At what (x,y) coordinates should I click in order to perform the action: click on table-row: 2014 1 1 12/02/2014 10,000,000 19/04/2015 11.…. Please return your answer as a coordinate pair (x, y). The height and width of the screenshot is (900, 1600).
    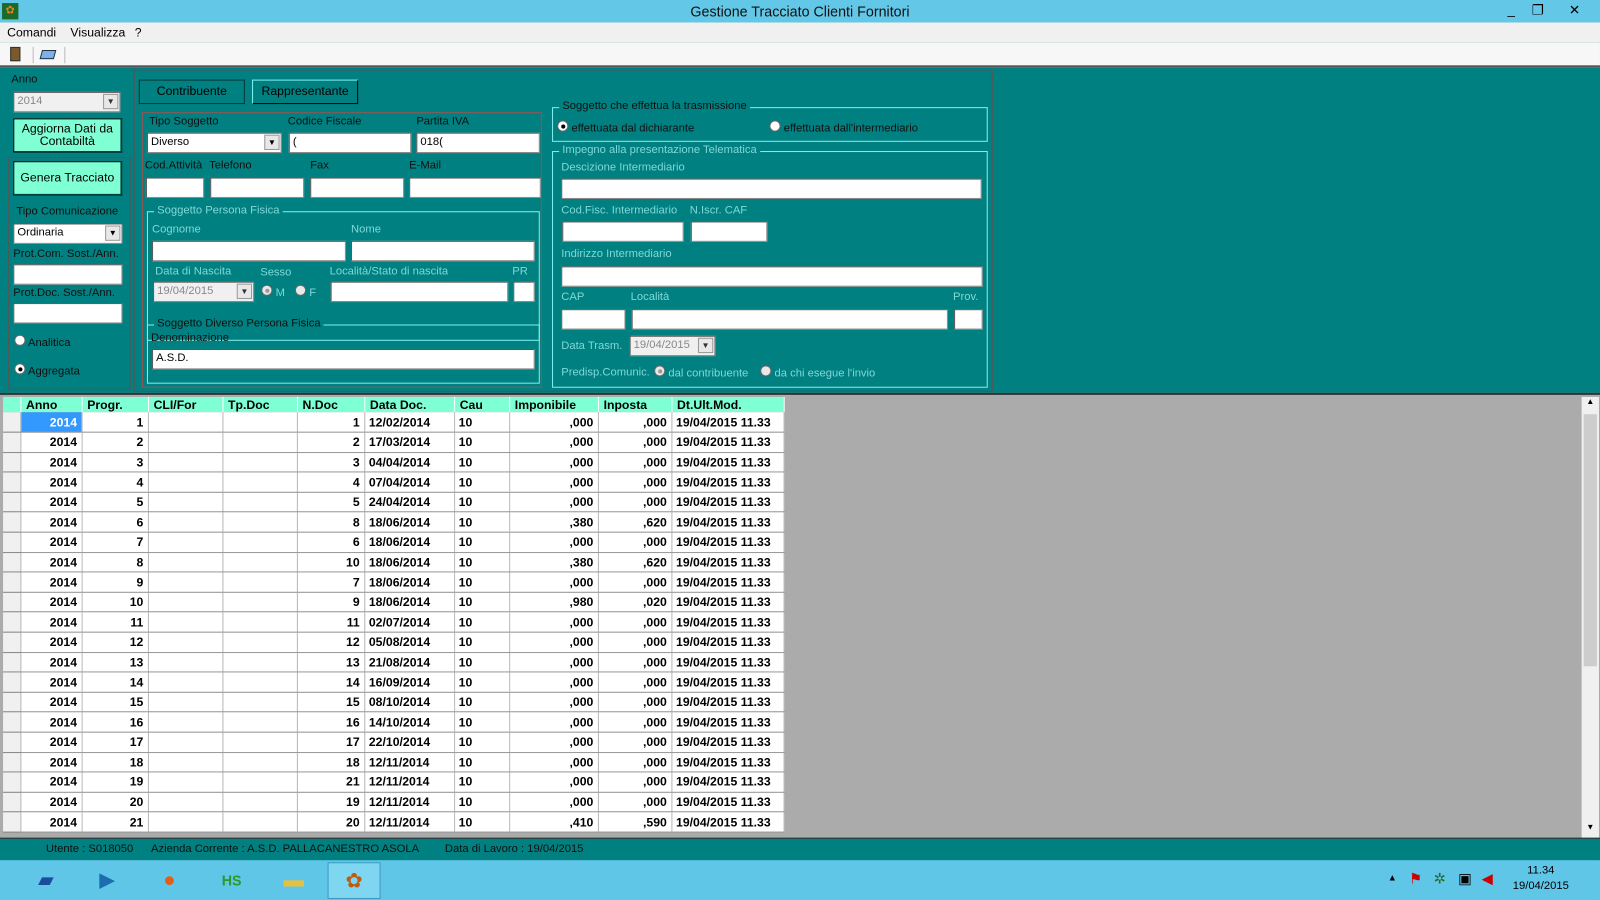
    Looking at the image, I should click on (394, 422).